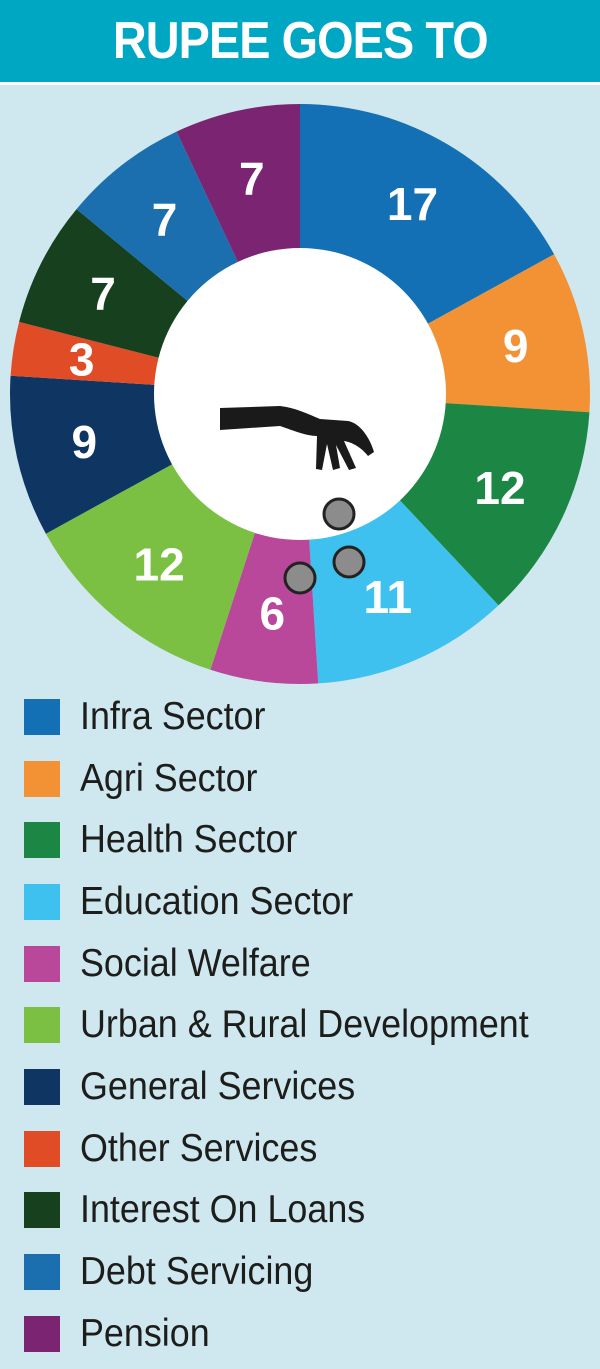  I want to click on legend-label: Other Services, so click(199, 1148).